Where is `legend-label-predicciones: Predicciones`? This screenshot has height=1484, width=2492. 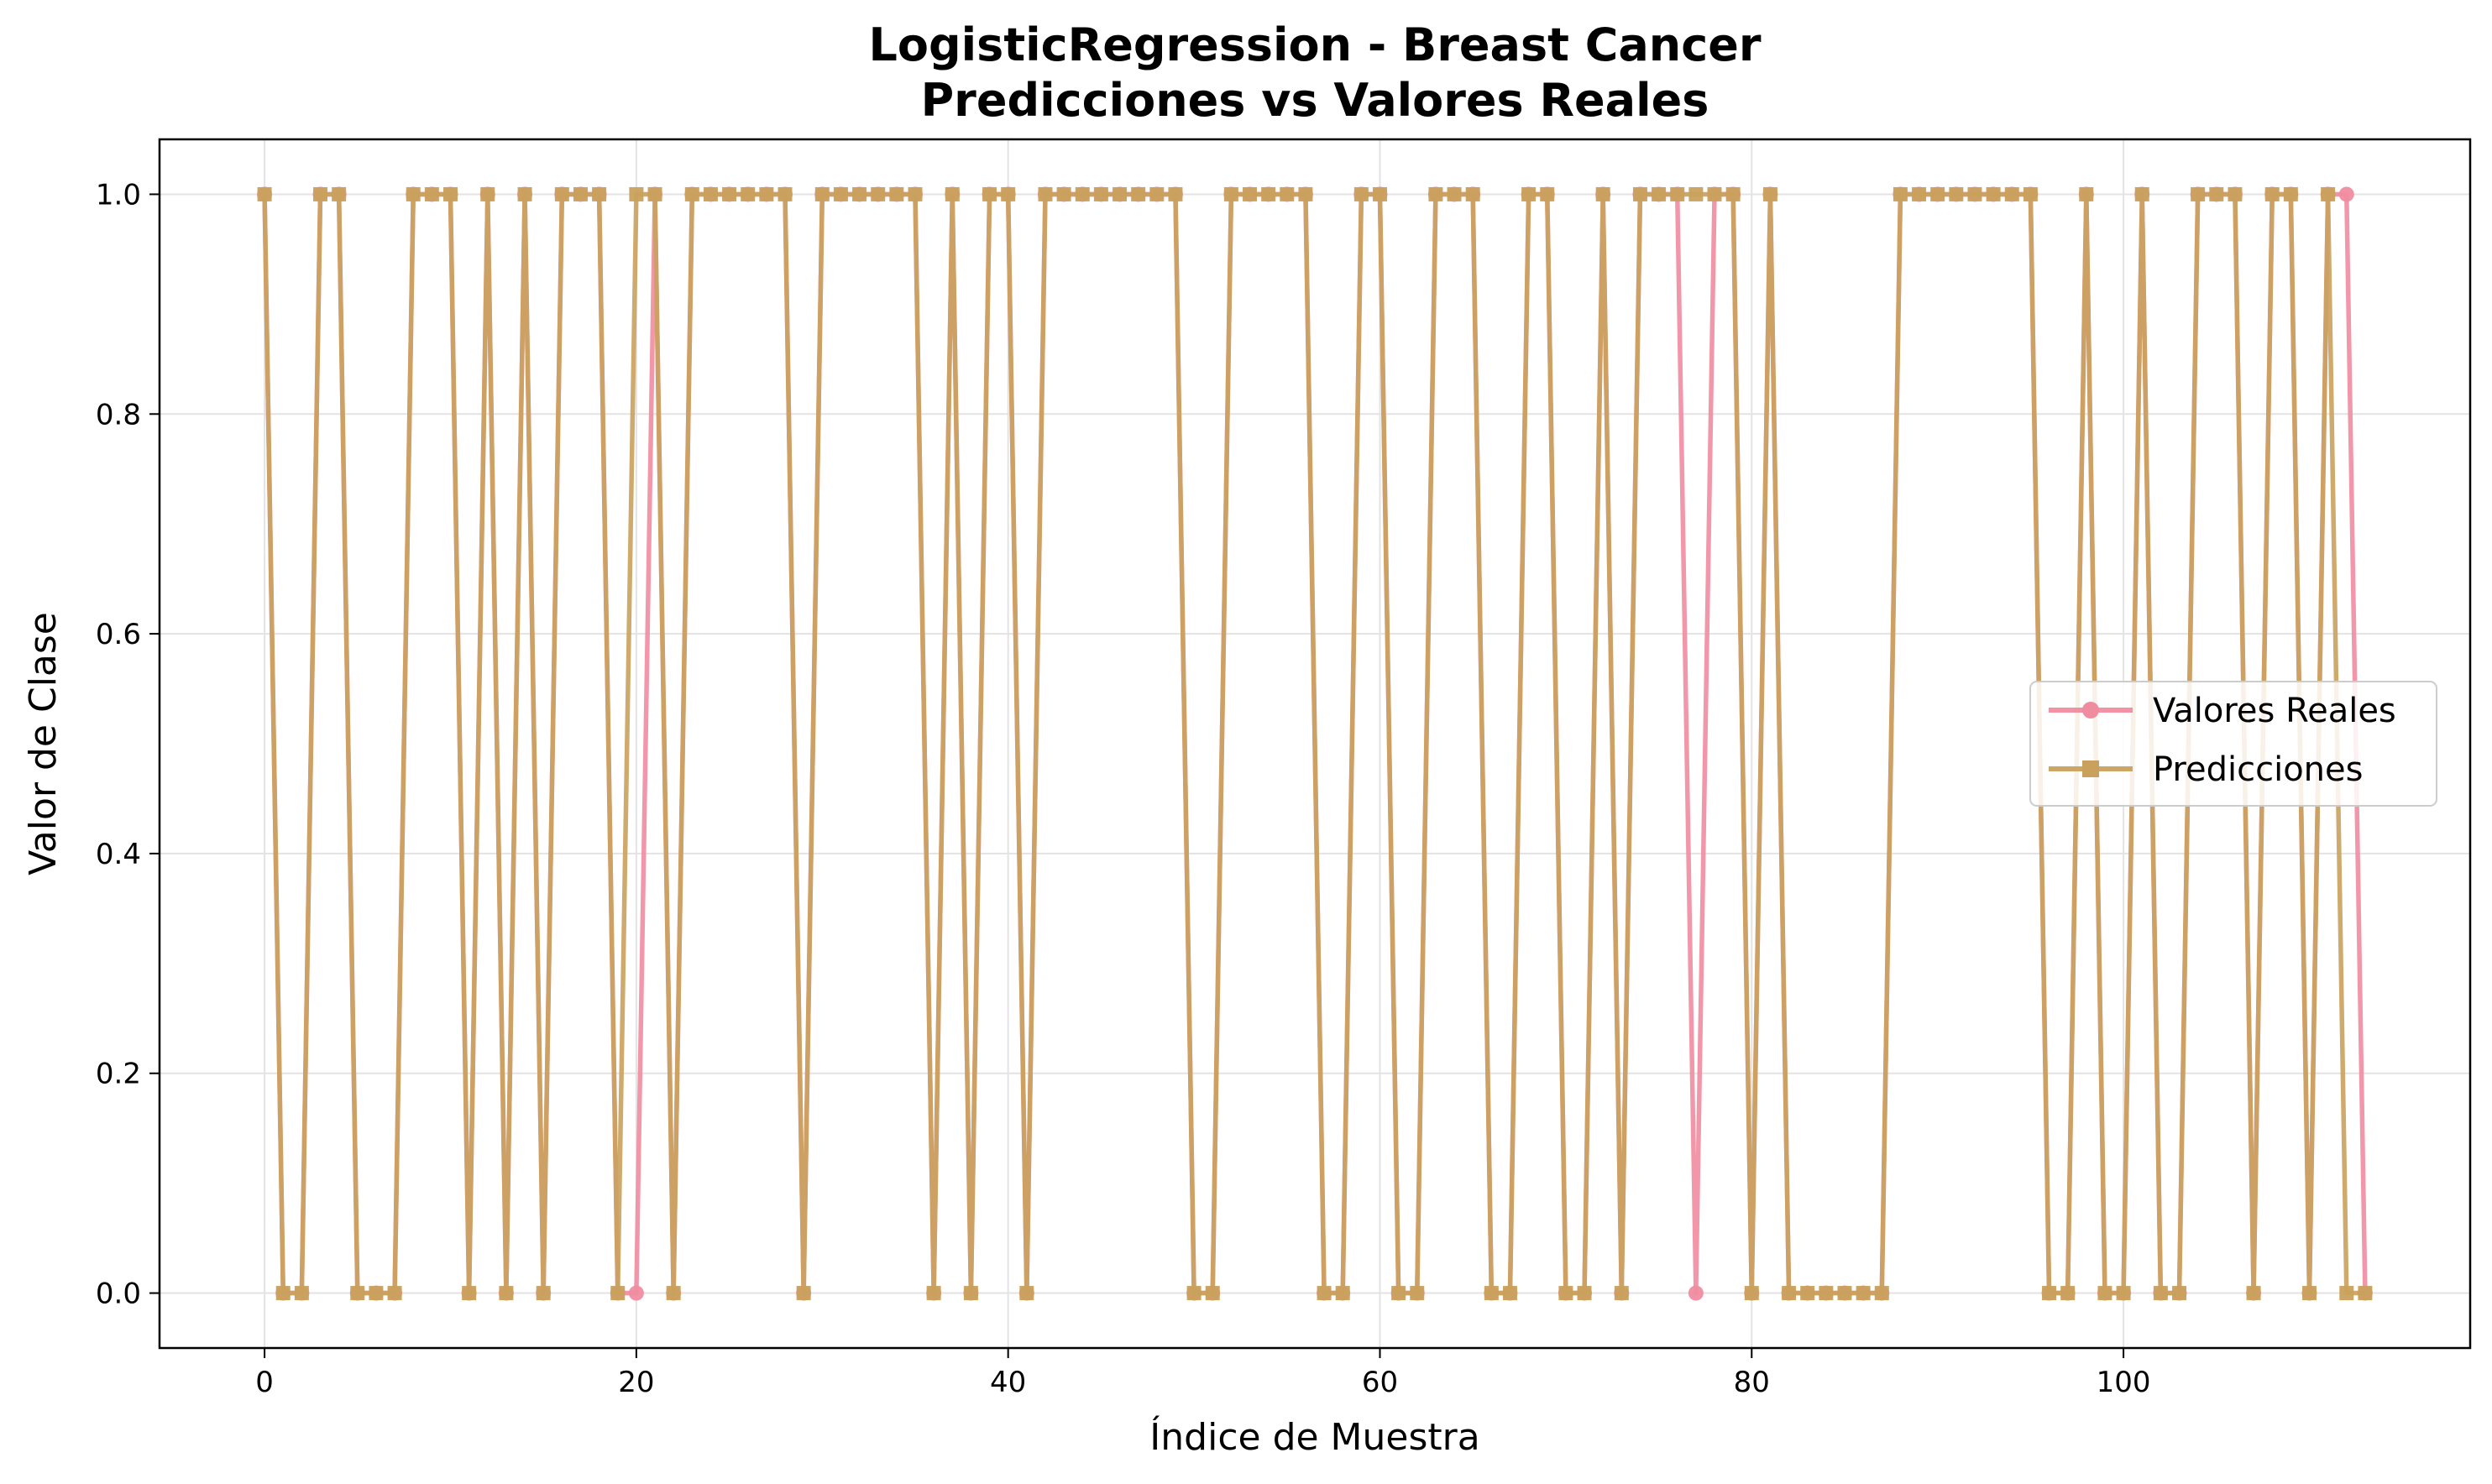
legend-label-predicciones: Predicciones is located at coordinates (2258, 769).